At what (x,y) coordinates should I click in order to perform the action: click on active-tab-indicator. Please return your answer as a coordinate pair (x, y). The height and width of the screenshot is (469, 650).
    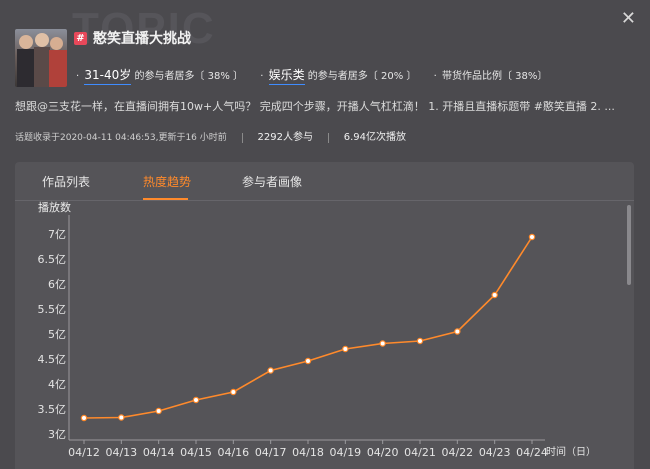
    Looking at the image, I should click on (165, 199).